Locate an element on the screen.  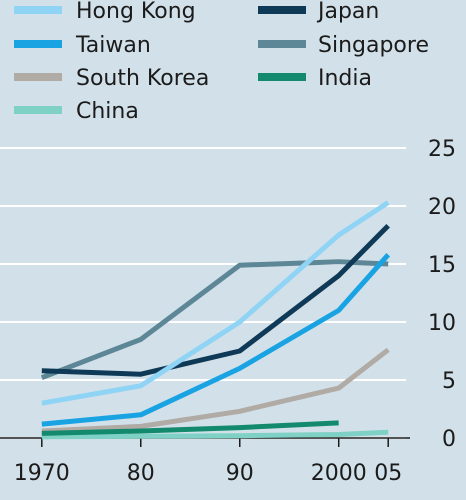
legend-label-hong-kong: Hong Kong is located at coordinates (136, 12).